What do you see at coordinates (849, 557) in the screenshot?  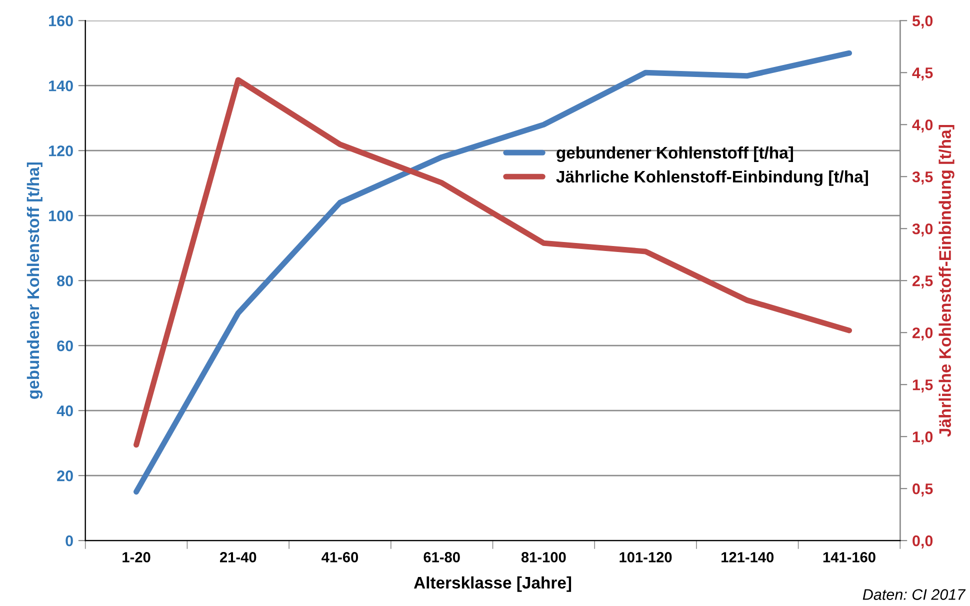 I see `x-tick-label: 141-160` at bounding box center [849, 557].